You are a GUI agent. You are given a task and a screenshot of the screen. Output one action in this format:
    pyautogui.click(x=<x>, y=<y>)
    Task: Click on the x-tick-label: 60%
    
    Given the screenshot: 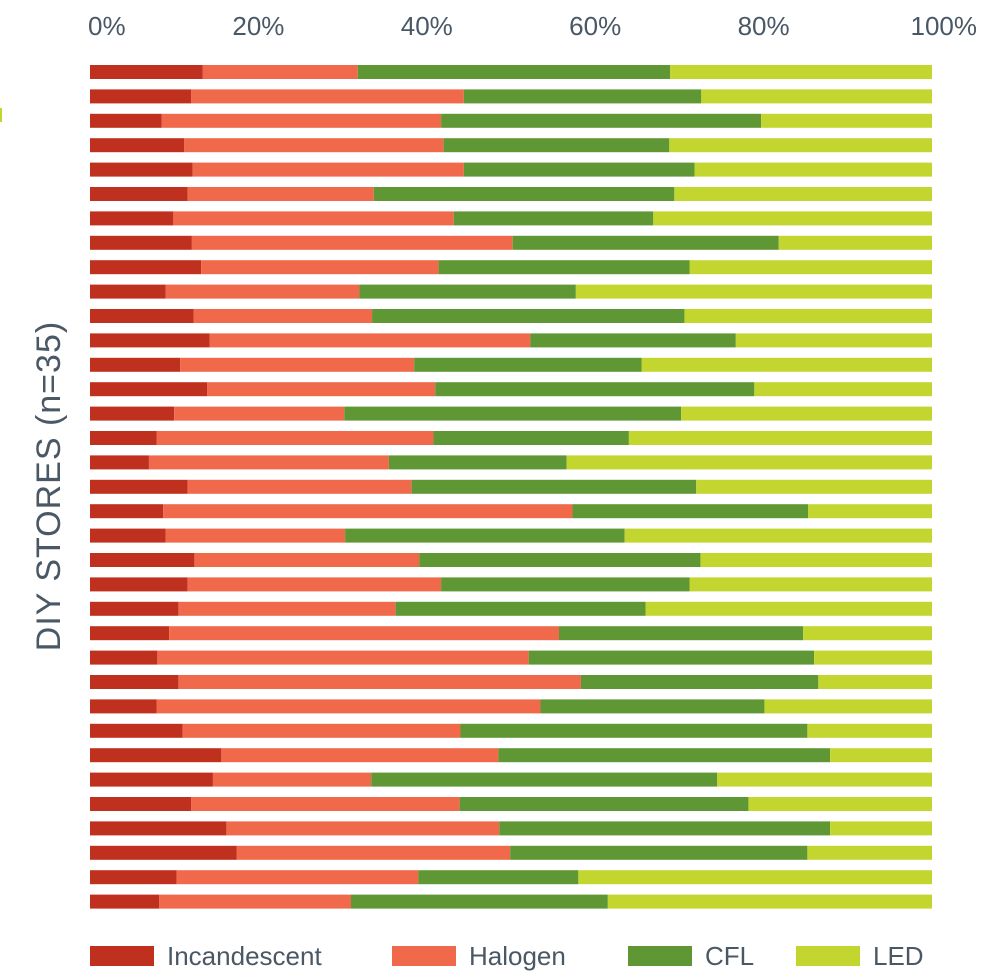 What is the action you would take?
    pyautogui.click(x=595, y=26)
    